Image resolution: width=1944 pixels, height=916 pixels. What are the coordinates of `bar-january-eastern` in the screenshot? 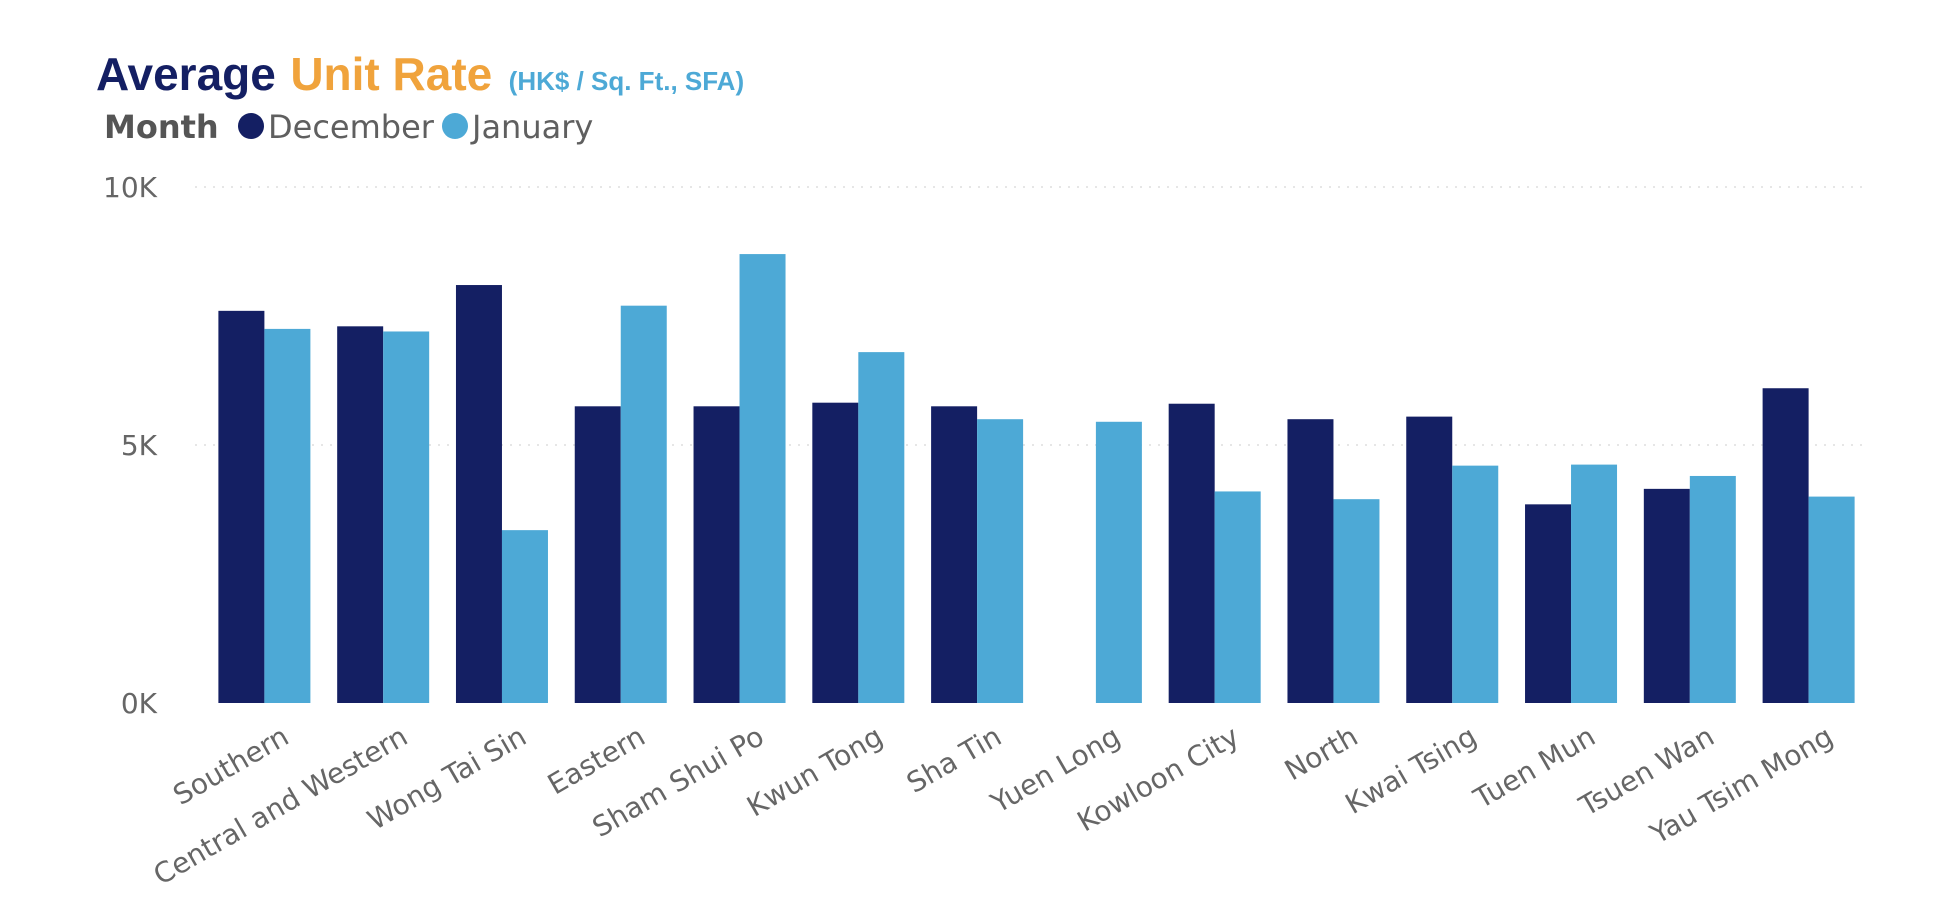 It's located at (643, 504).